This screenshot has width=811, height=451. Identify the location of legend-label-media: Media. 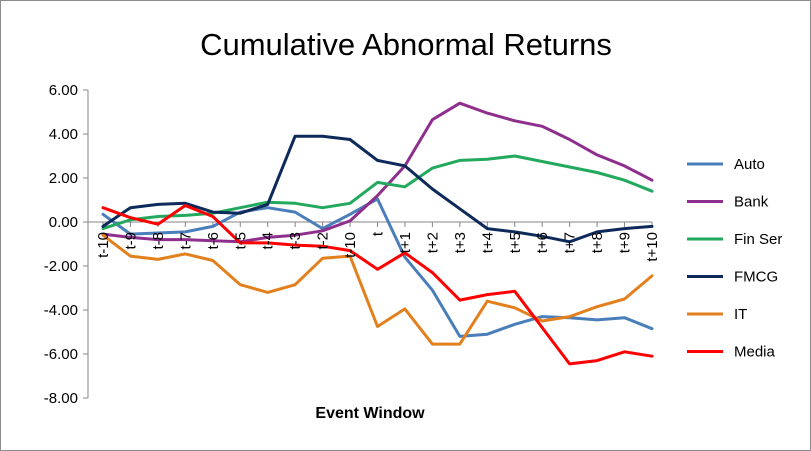
(755, 352).